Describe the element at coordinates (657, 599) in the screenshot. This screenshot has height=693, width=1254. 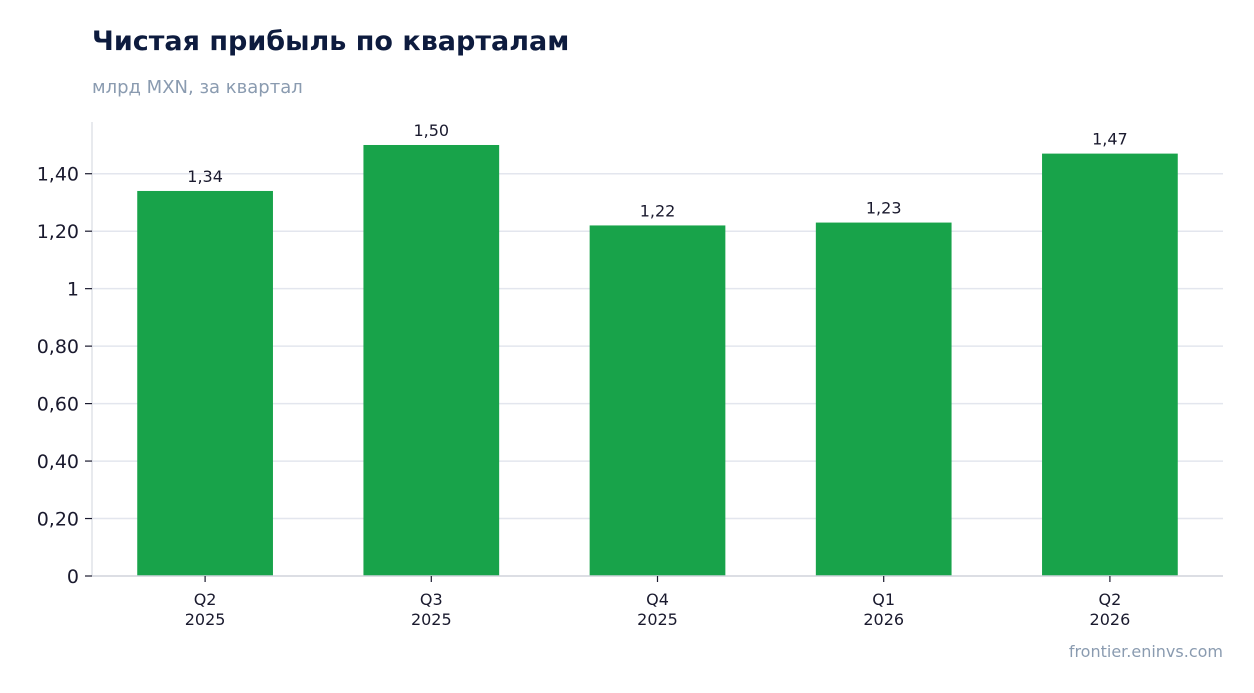
I see `x-tick-label-quarter: Q4` at that location.